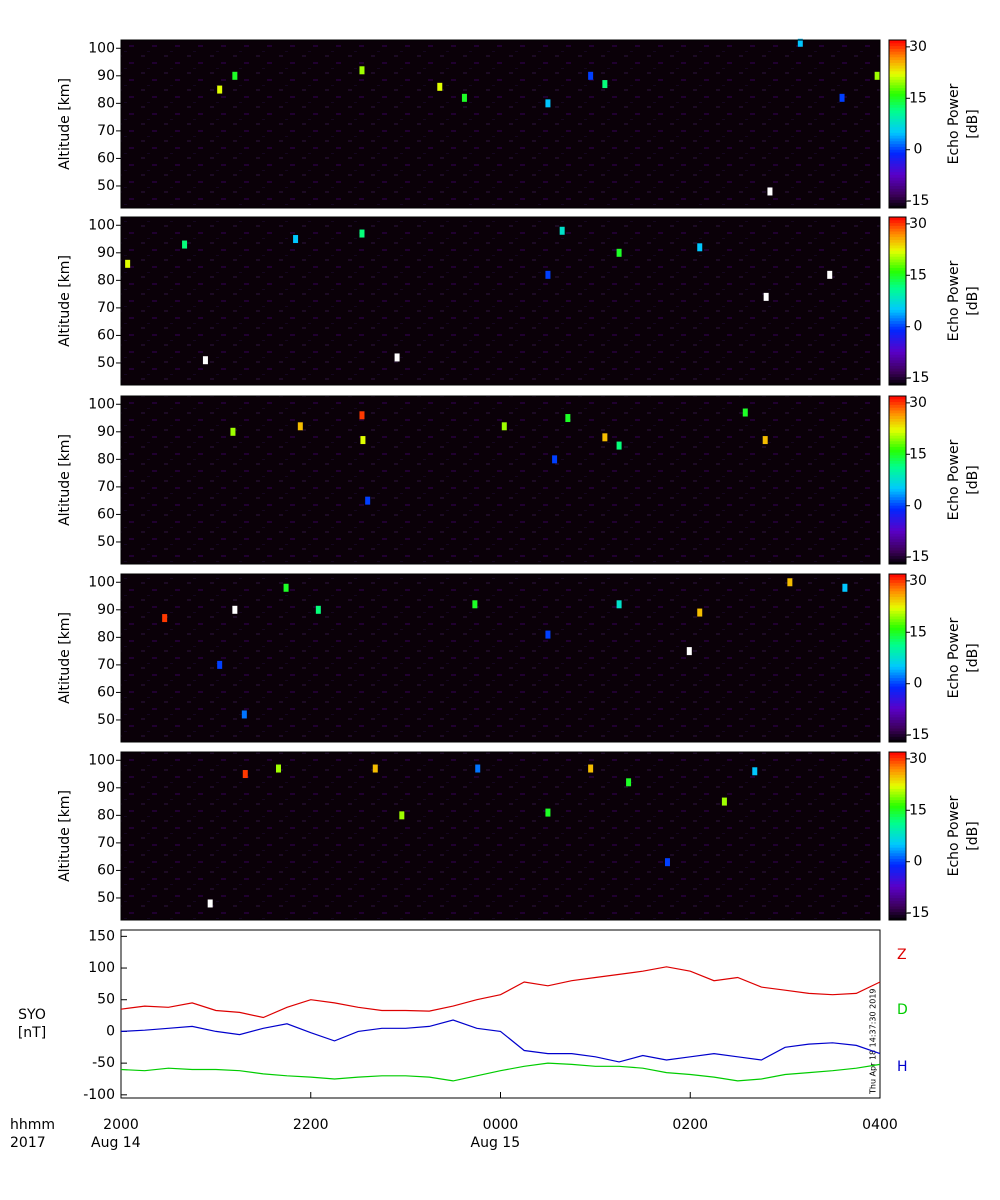 The image size is (1000, 1200). I want to click on x-tick-label: 2200, so click(311, 1125).